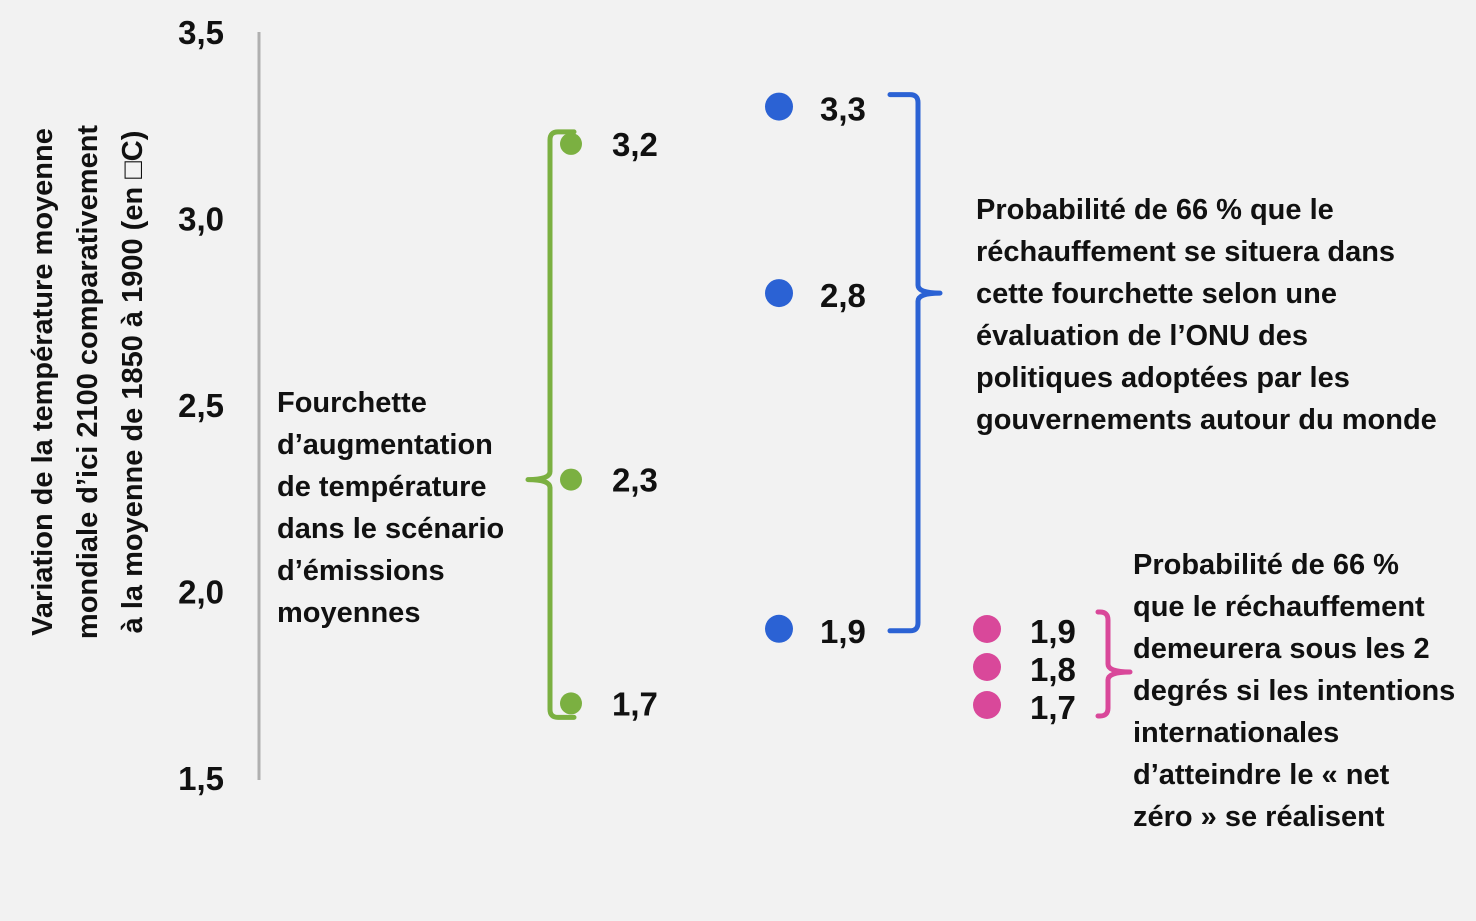 Image resolution: width=1476 pixels, height=921 pixels. I want to click on blue-annotation-line: gouvernements autour du monde, so click(1206, 420).